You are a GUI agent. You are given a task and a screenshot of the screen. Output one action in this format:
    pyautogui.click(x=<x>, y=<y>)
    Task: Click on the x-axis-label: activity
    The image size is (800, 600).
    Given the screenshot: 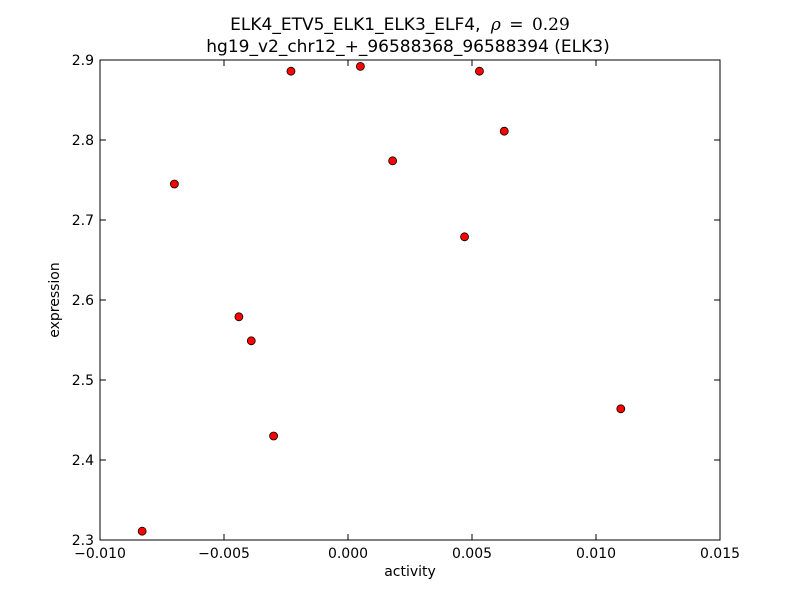 What is the action you would take?
    pyautogui.click(x=410, y=572)
    